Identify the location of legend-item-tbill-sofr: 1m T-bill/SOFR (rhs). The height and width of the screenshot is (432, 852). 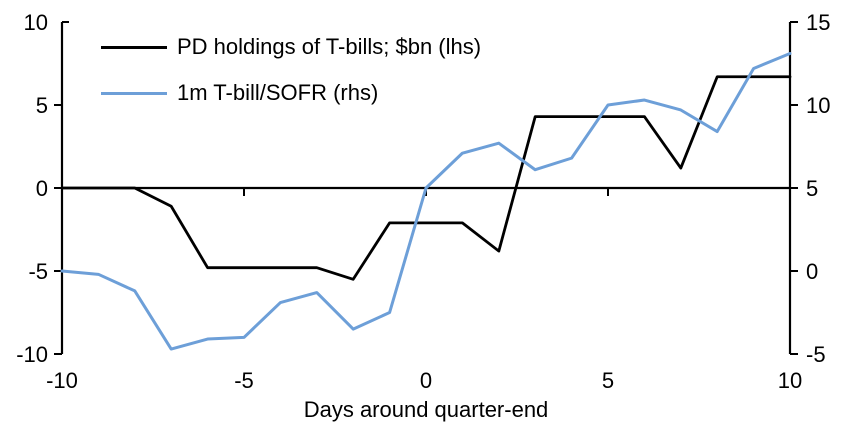
(291, 93).